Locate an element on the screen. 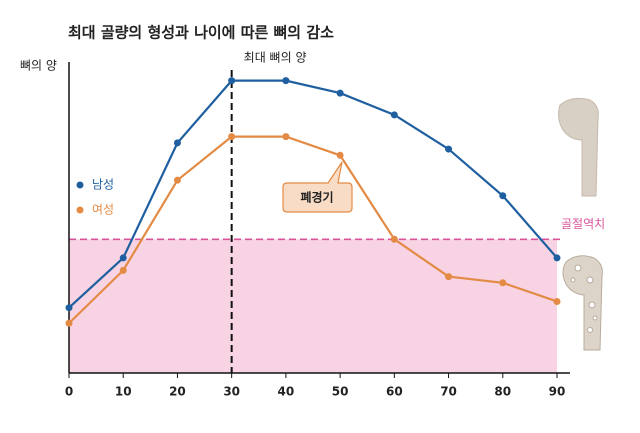 This screenshot has width=640, height=433. x-tick-label: 0 is located at coordinates (69, 392).